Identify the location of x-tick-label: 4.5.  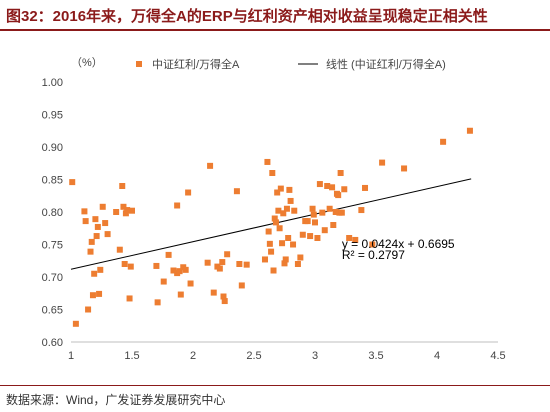
(497, 356).